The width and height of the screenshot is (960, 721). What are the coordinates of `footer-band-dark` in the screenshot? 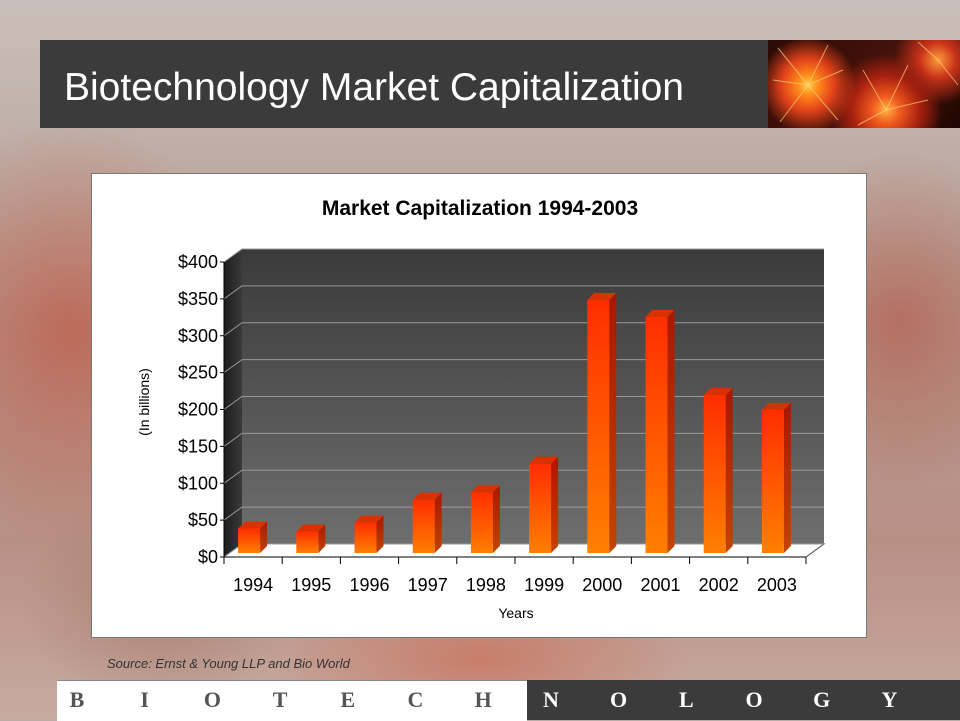 It's located at (743, 700).